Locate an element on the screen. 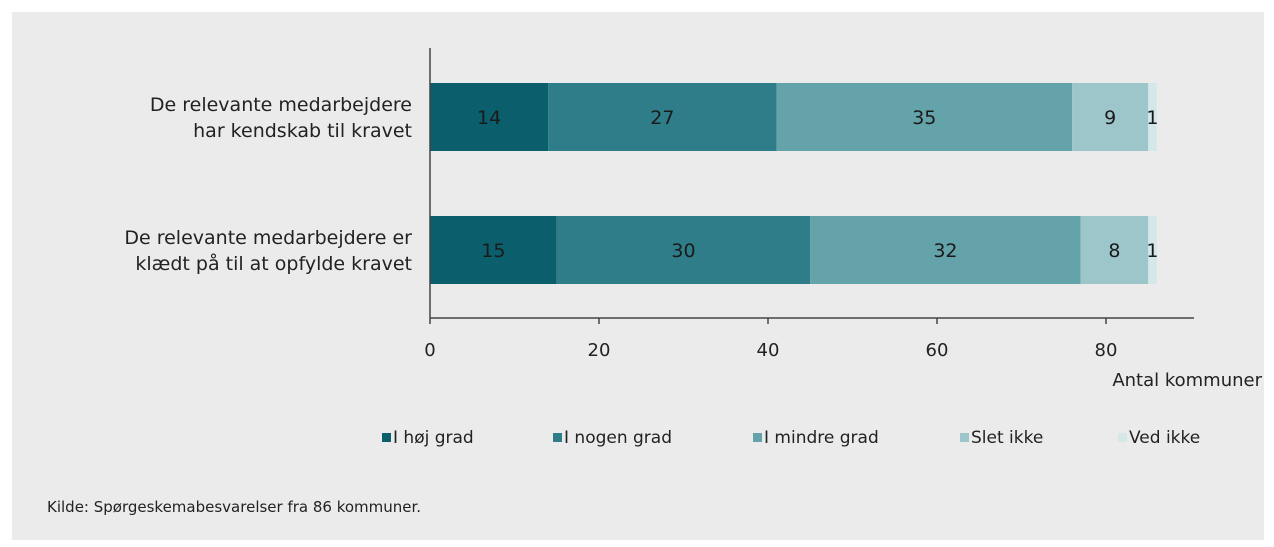 This screenshot has width=1274, height=547. x-tick-label: 80 is located at coordinates (1106, 350).